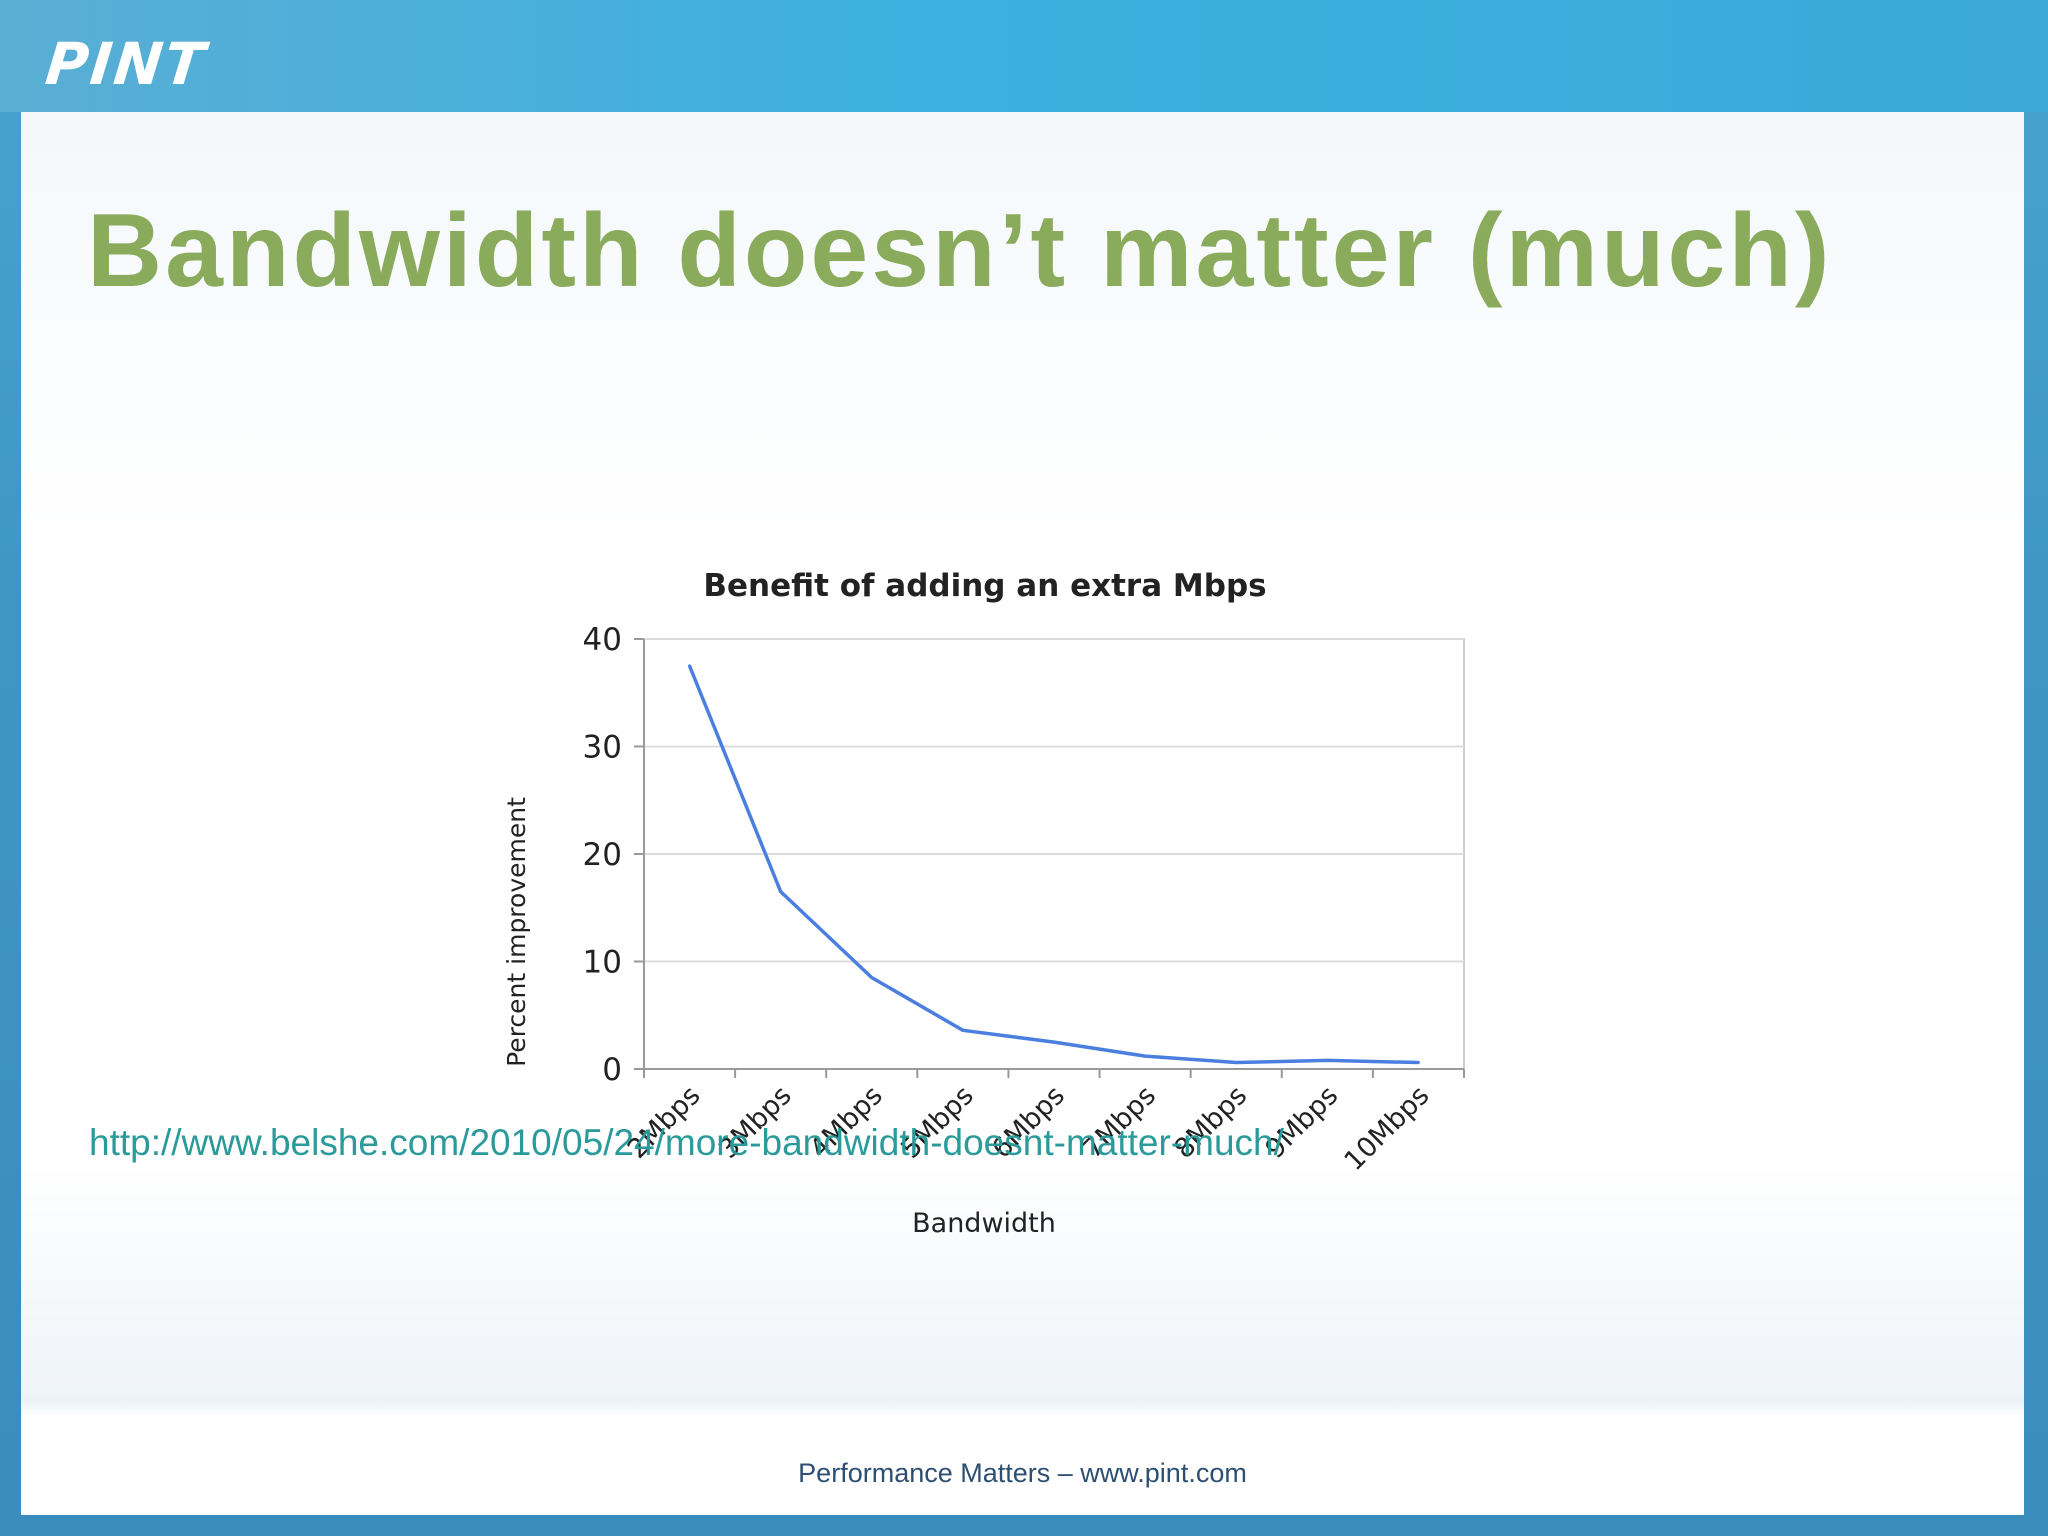 The width and height of the screenshot is (2048, 1536). Describe the element at coordinates (602, 748) in the screenshot. I see `y-tick-label: 30` at that location.